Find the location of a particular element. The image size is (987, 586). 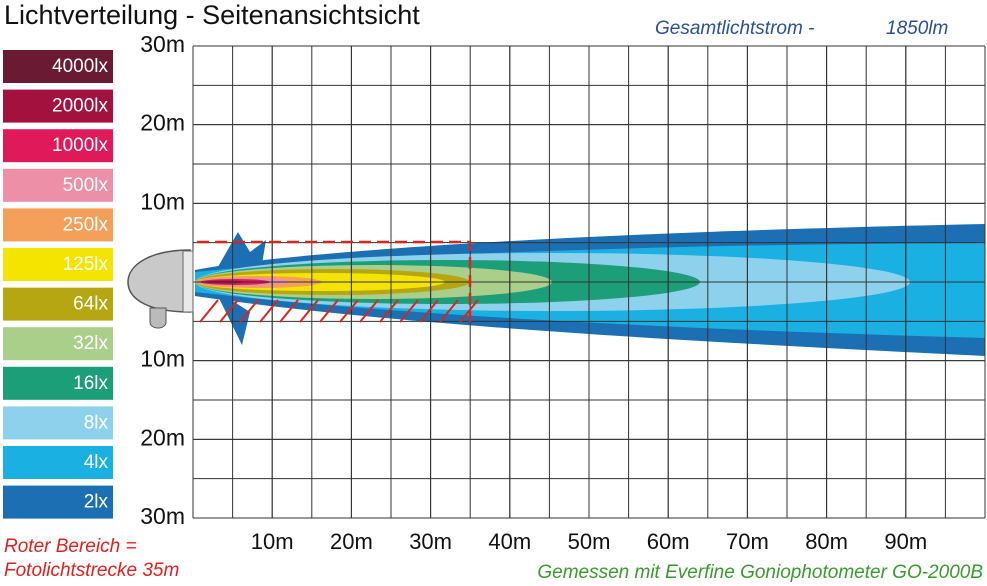

x-tick-label: 30m is located at coordinates (430, 541).